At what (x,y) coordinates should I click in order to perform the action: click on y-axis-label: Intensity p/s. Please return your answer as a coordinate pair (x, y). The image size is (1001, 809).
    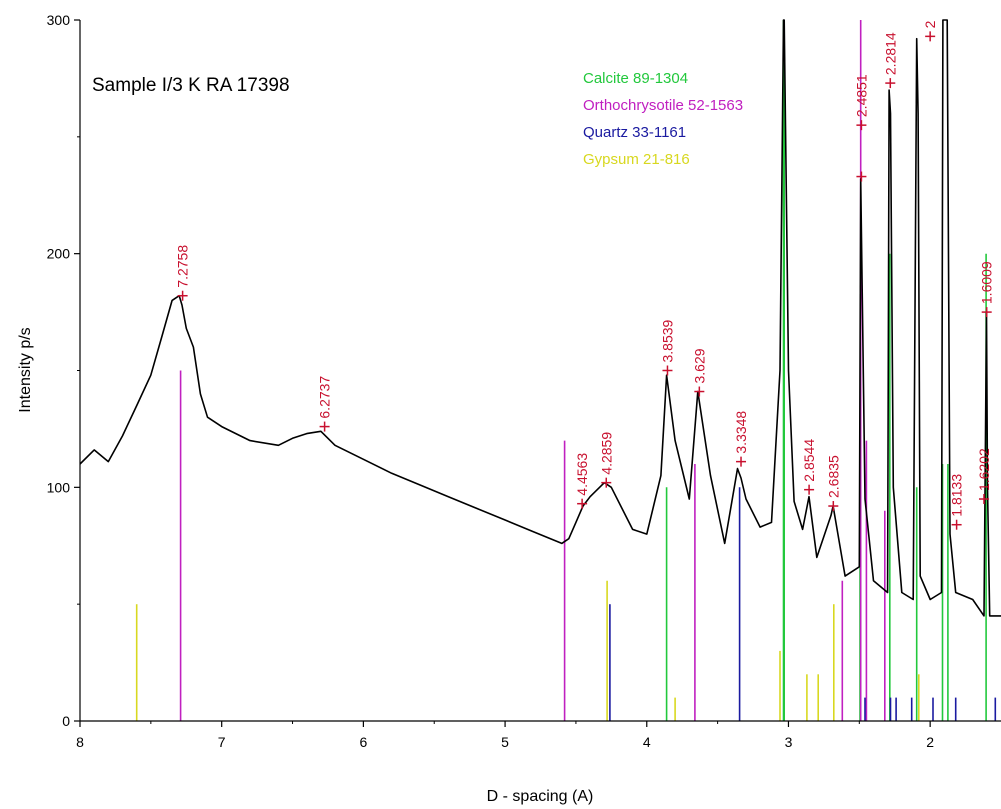
    Looking at the image, I should click on (25, 369).